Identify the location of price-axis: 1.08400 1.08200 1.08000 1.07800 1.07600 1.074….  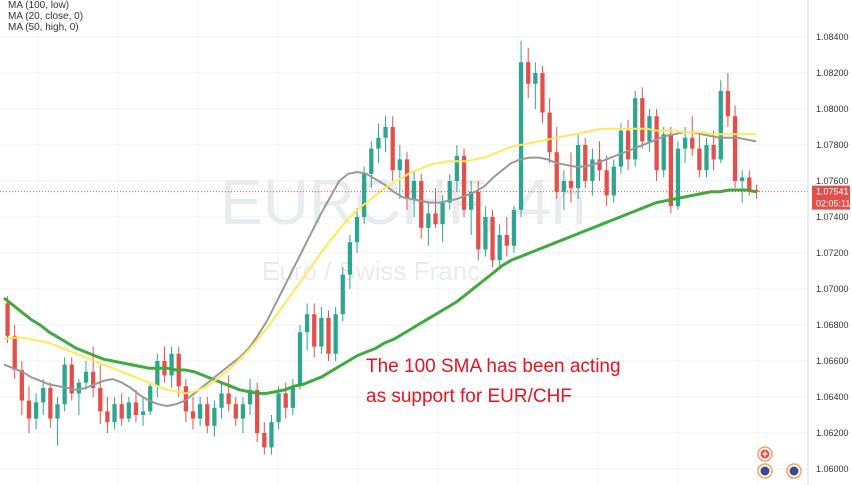
(828, 242).